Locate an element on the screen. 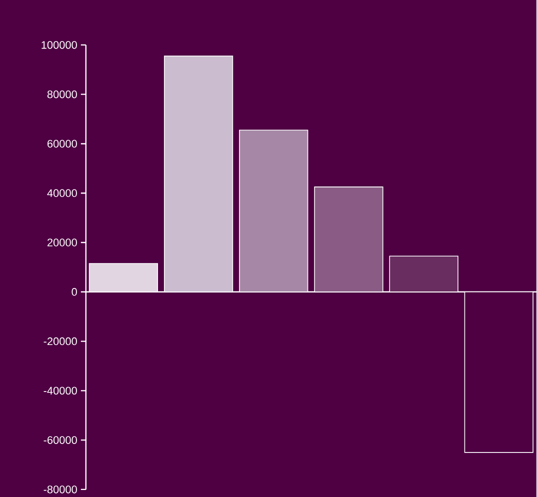 The height and width of the screenshot is (497, 537). y-tick-label: -20000 is located at coordinates (60, 341).